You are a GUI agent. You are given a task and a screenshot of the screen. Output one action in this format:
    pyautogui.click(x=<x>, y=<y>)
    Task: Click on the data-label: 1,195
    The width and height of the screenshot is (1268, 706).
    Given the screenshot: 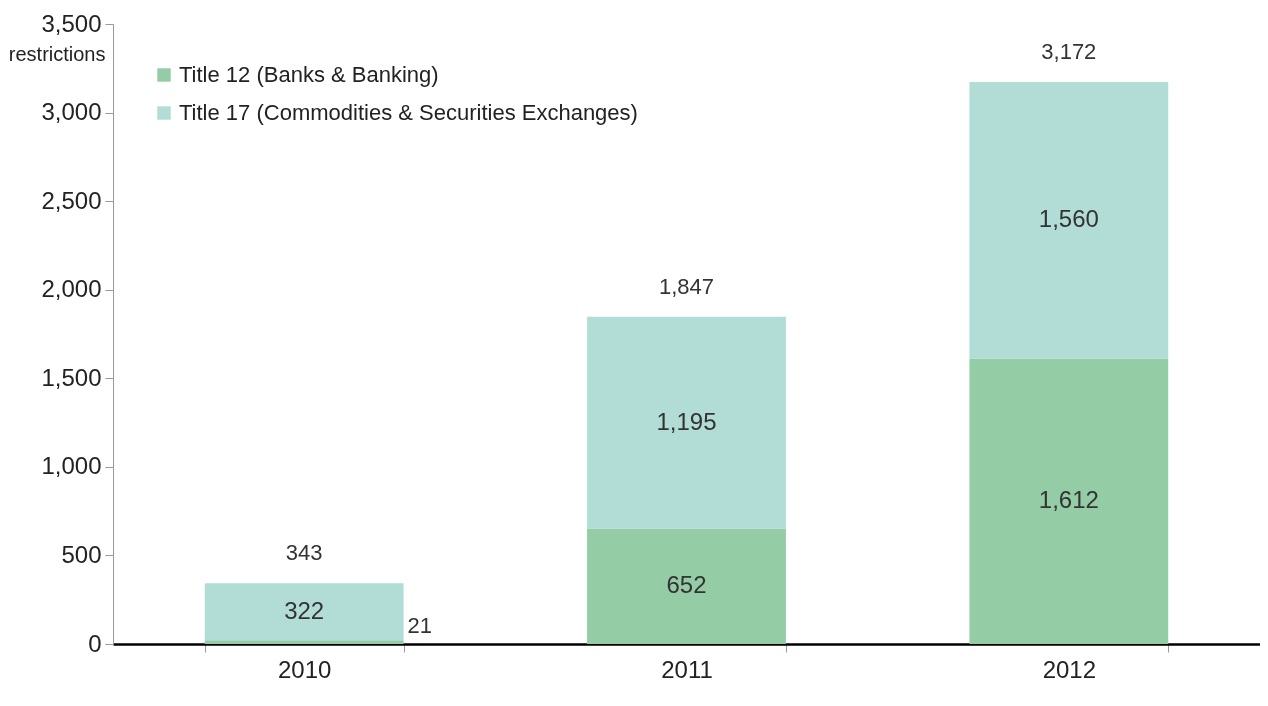 What is the action you would take?
    pyautogui.click(x=686, y=421)
    